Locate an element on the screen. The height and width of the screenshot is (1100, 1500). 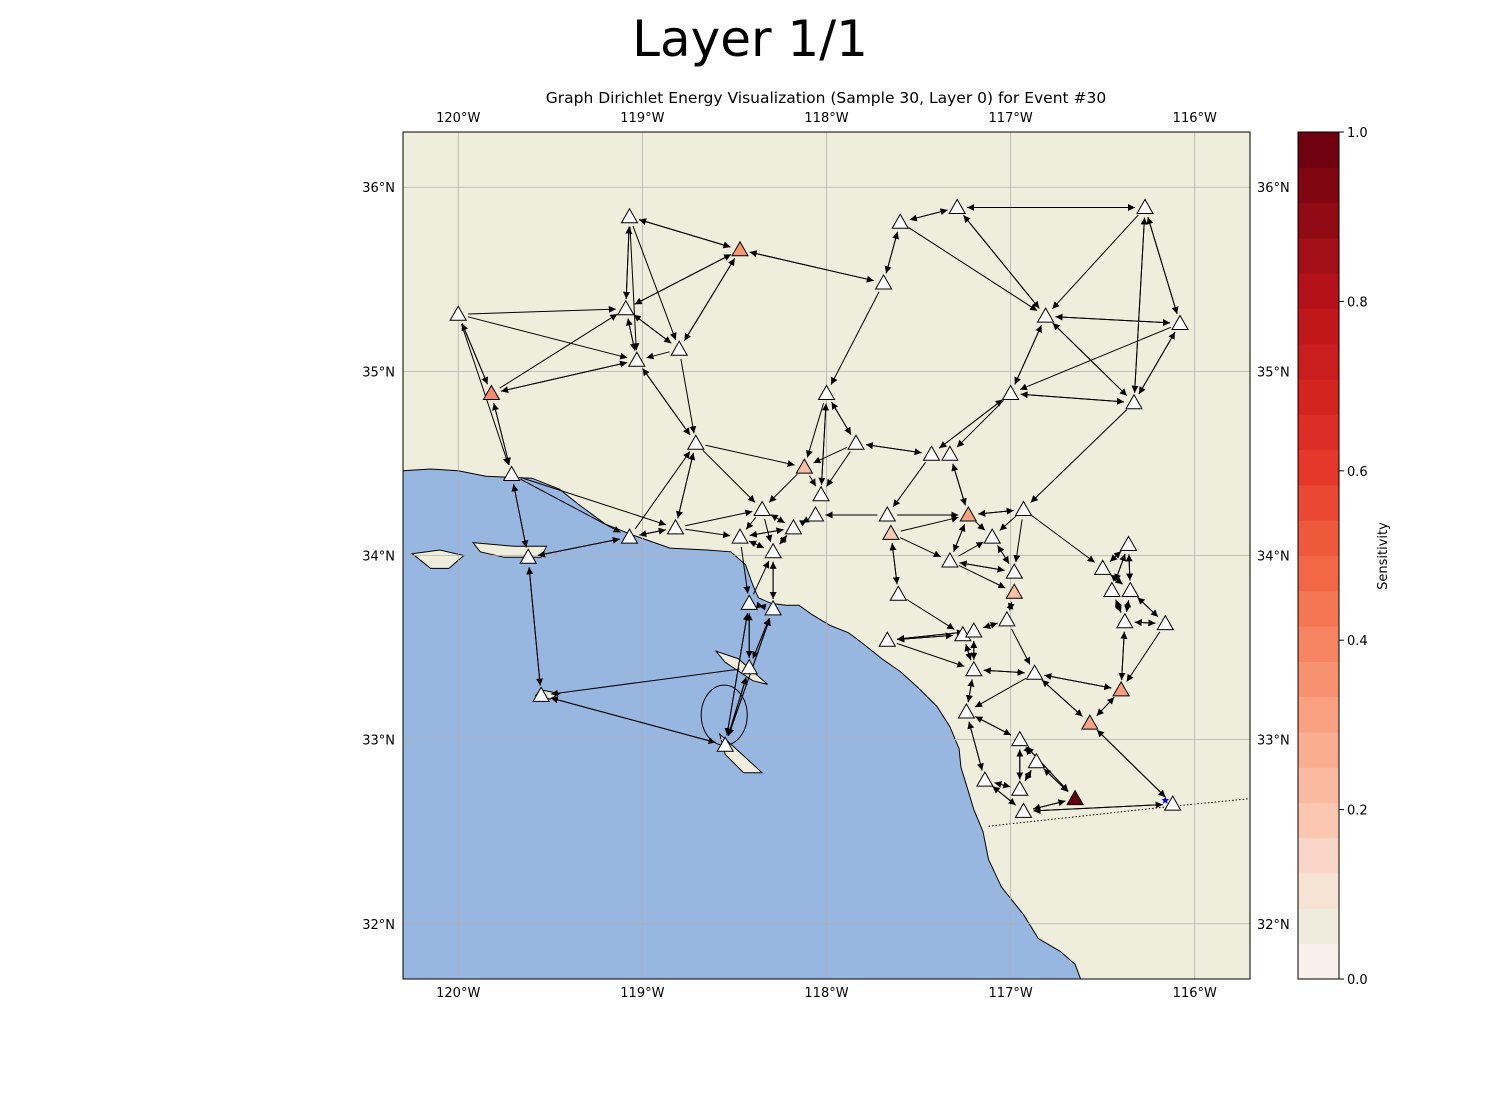
colorbar-tick-label: 0.4 is located at coordinates (1357, 641).